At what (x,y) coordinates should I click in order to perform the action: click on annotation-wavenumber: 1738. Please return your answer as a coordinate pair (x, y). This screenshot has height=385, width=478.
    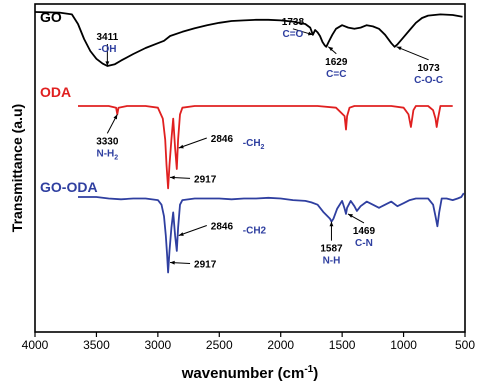
    Looking at the image, I should click on (293, 22).